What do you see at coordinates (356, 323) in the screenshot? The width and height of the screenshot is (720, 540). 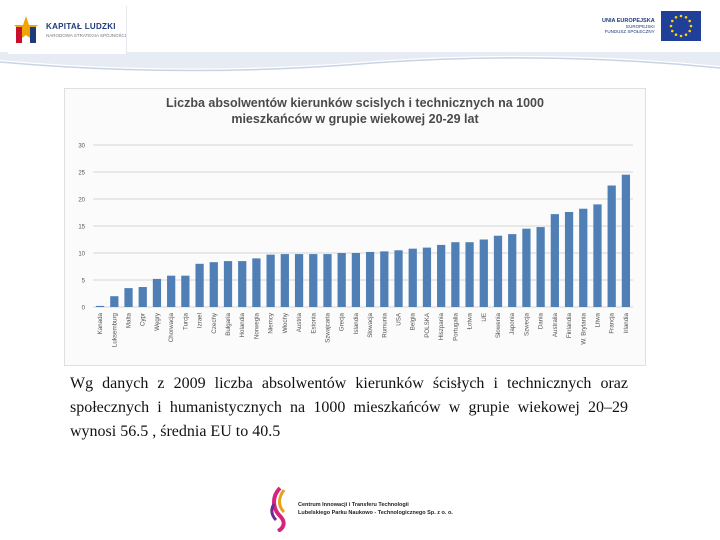 I see `x-tick-label: Islandia` at bounding box center [356, 323].